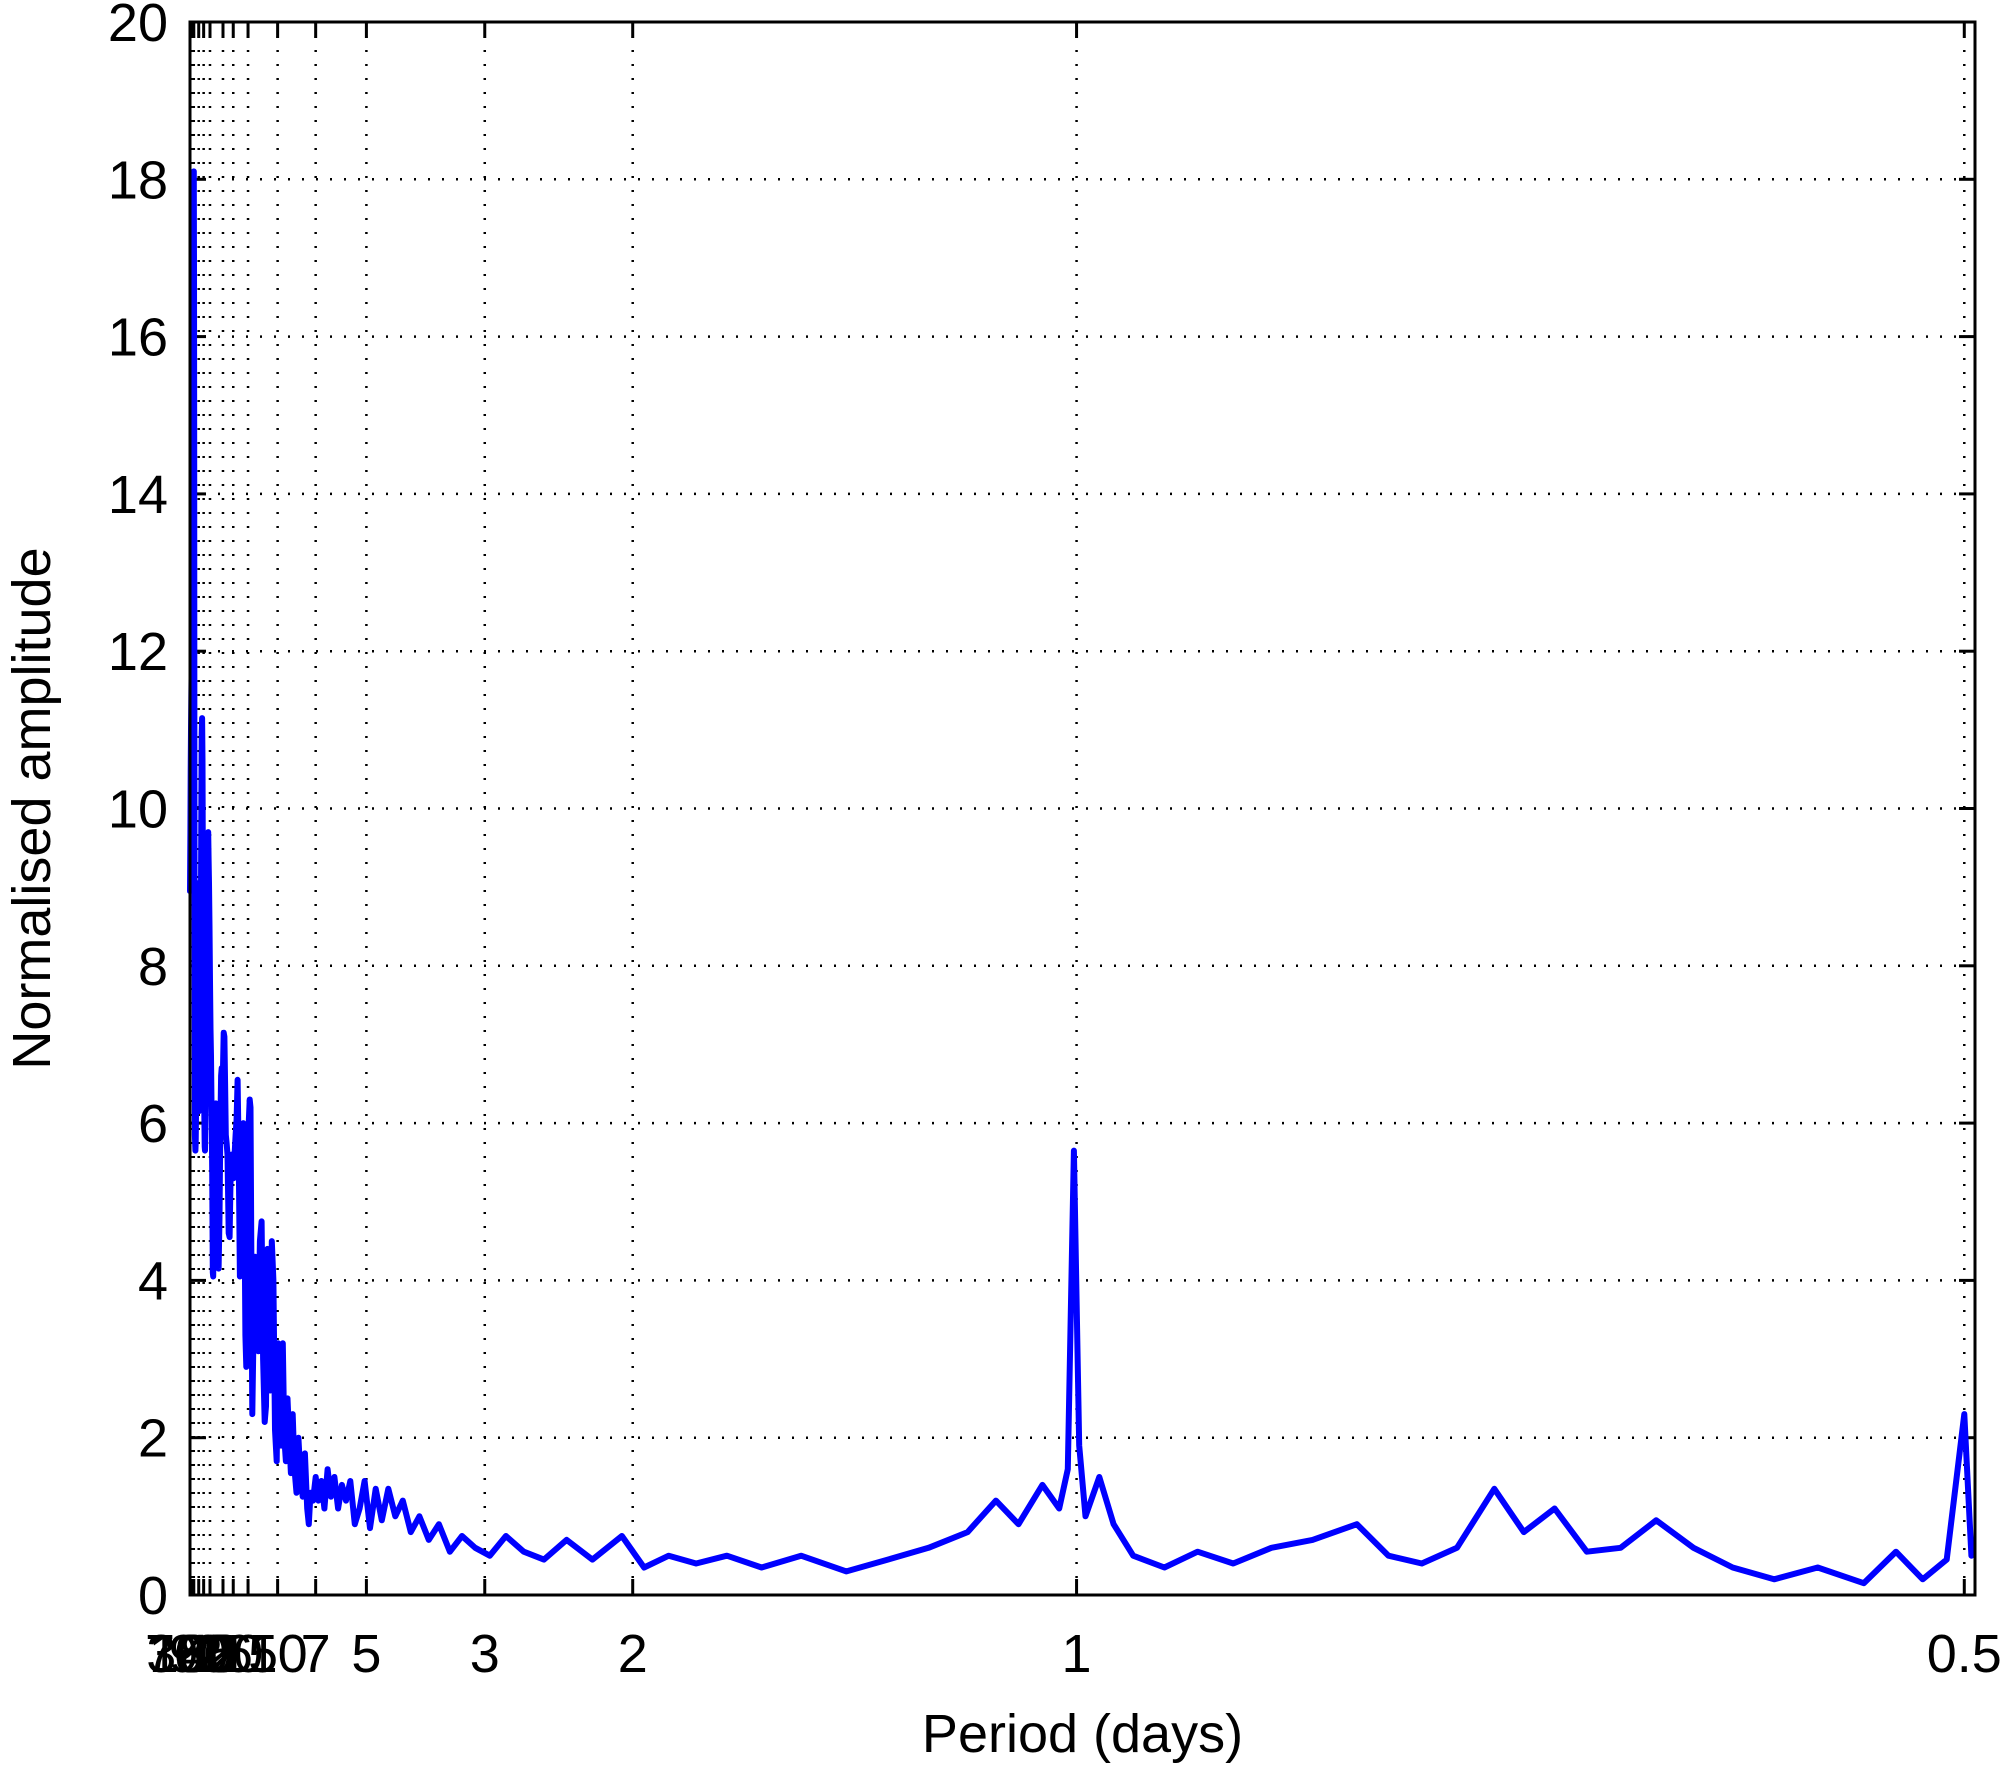 The height and width of the screenshot is (1768, 2012). I want to click on y-axis-label: Normalised amplitude, so click(32, 808).